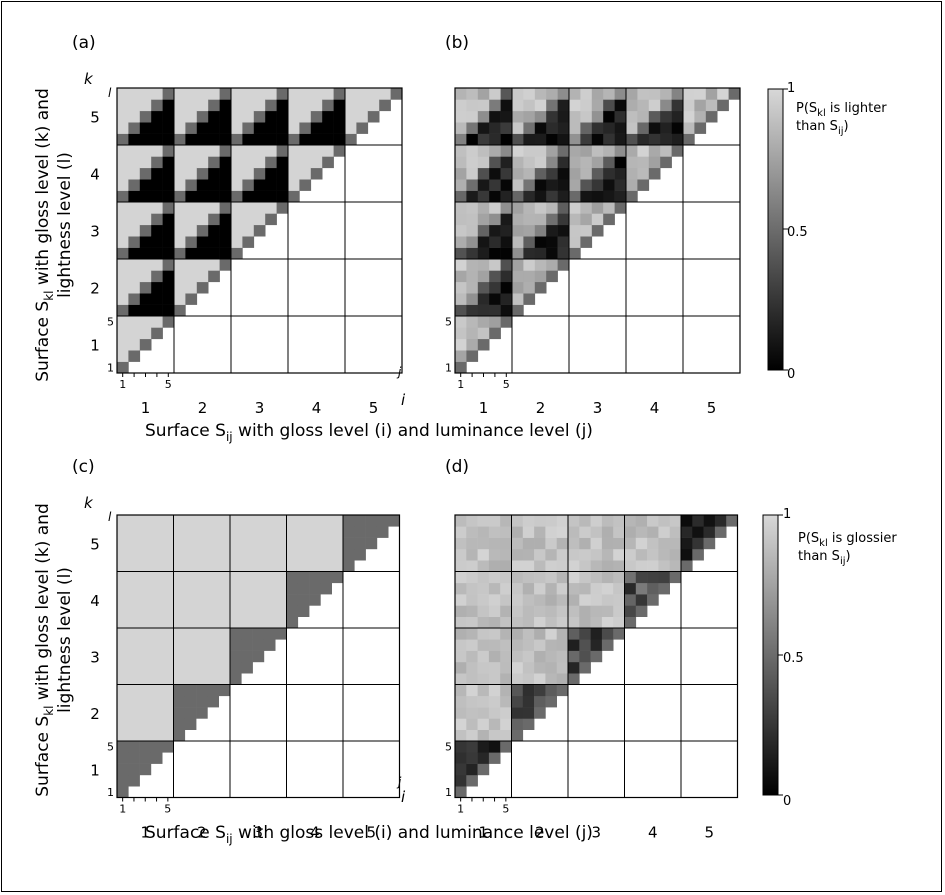  I want to click on colorbar-bottom, so click(770, 655).